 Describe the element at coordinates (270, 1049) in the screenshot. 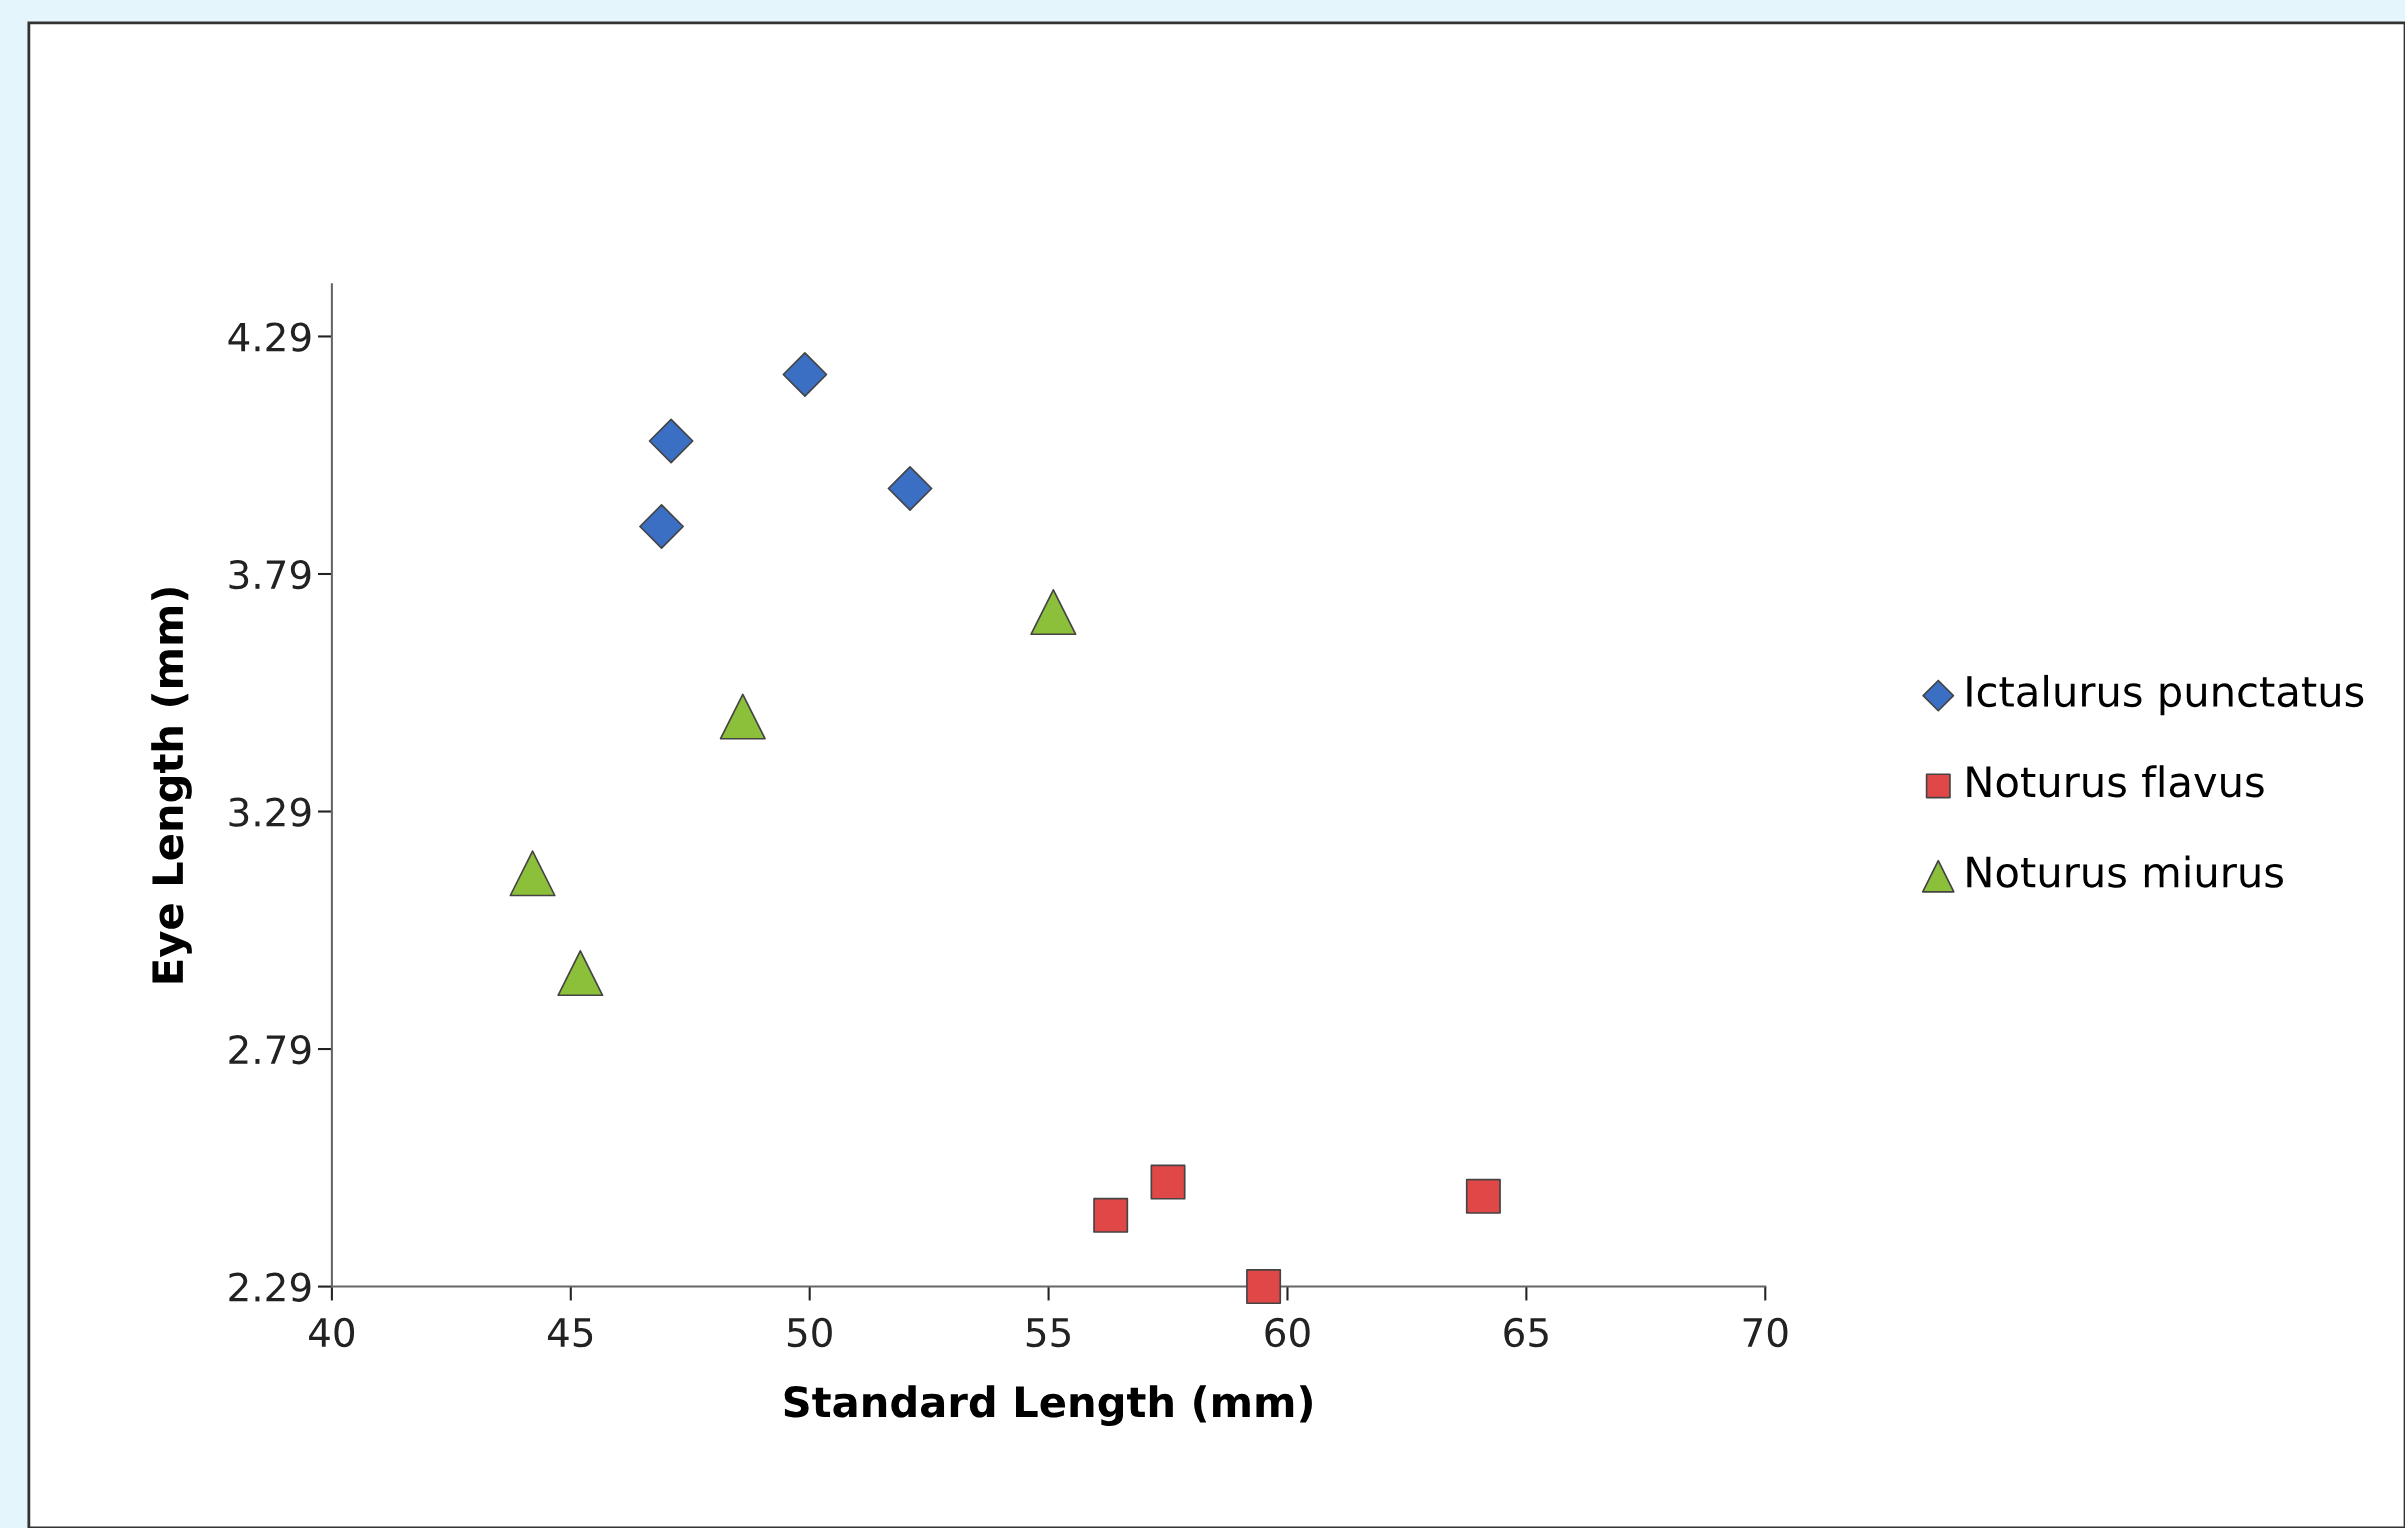

I see `y-tick-label: 2.79` at that location.